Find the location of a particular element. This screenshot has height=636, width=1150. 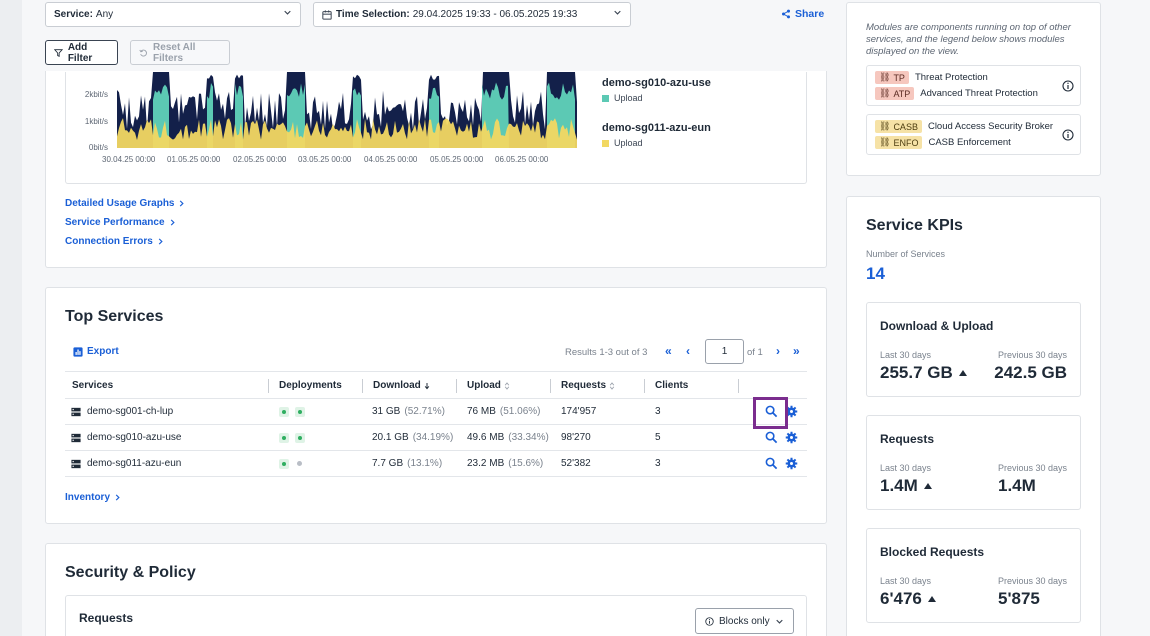

clients-cell: 5 is located at coordinates (658, 437).